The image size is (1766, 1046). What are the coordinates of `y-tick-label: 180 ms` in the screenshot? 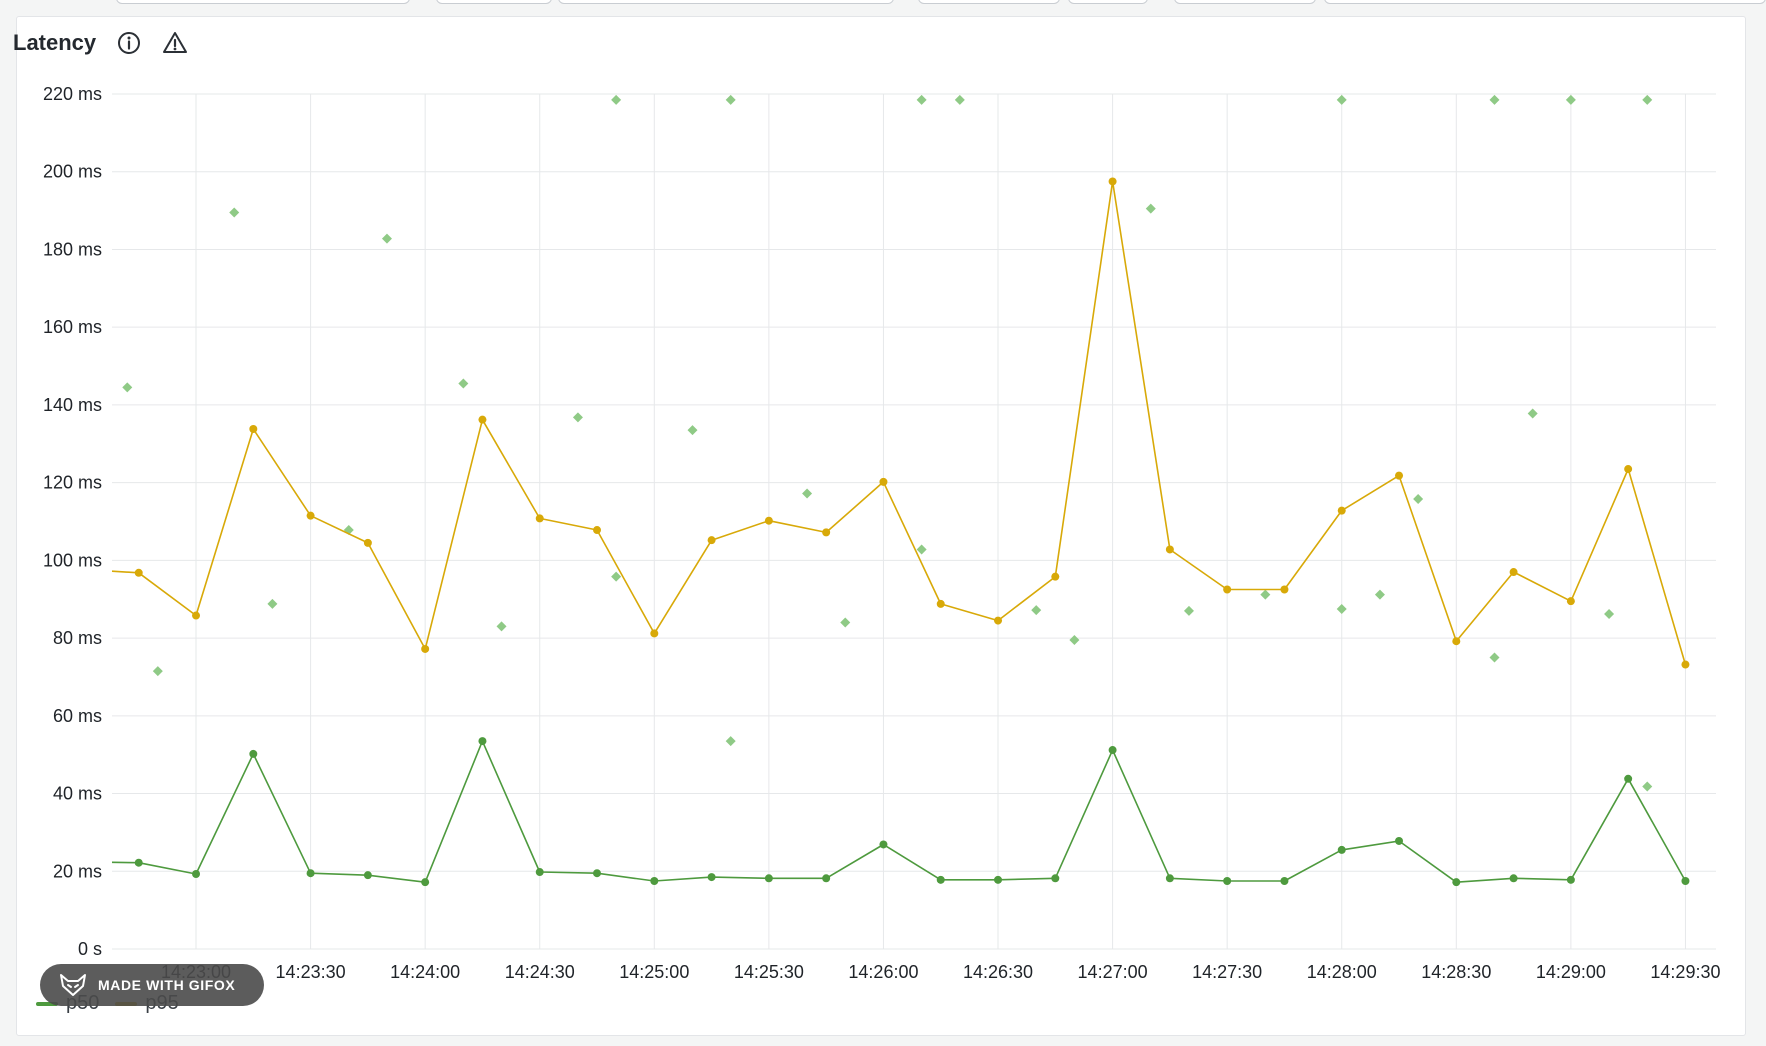 It's located at (72, 249).